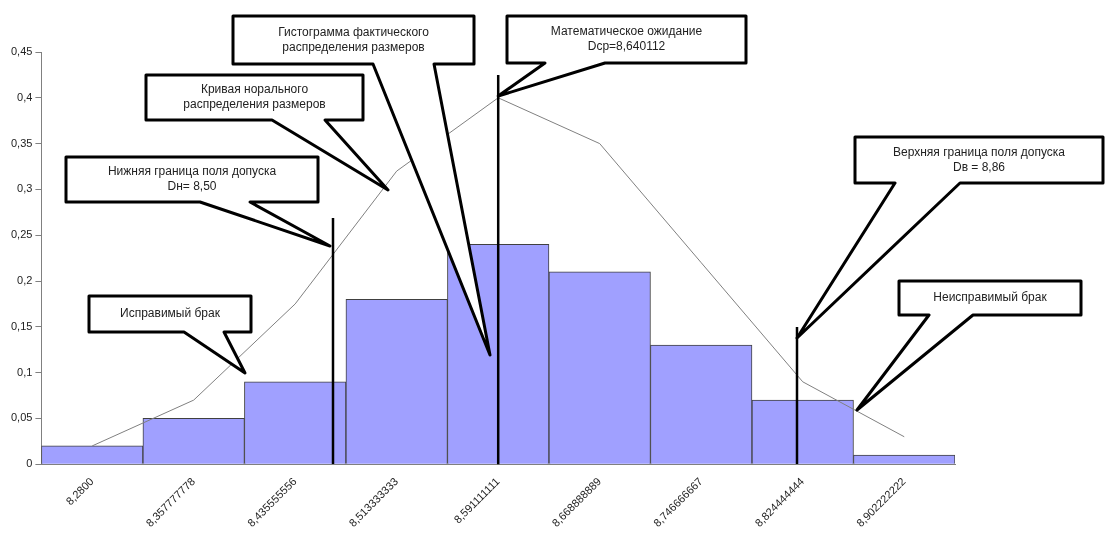 The width and height of the screenshot is (1105, 533). What do you see at coordinates (21, 51) in the screenshot?
I see `y-tick-label: 0,45` at bounding box center [21, 51].